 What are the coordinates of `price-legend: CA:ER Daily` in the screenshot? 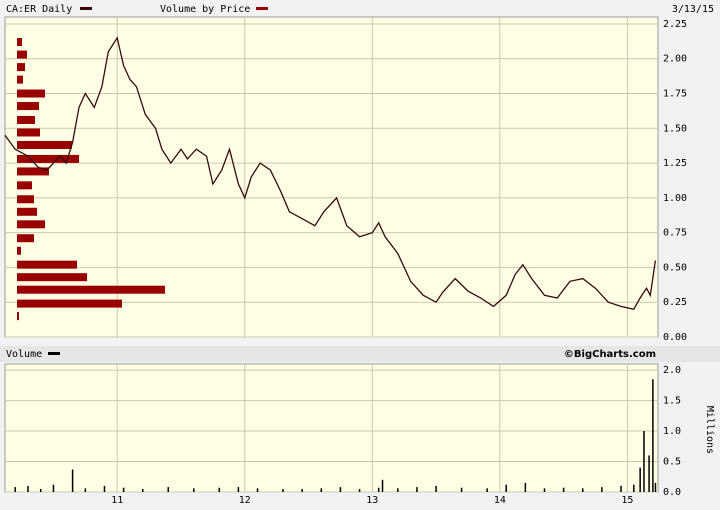 It's located at (39, 9).